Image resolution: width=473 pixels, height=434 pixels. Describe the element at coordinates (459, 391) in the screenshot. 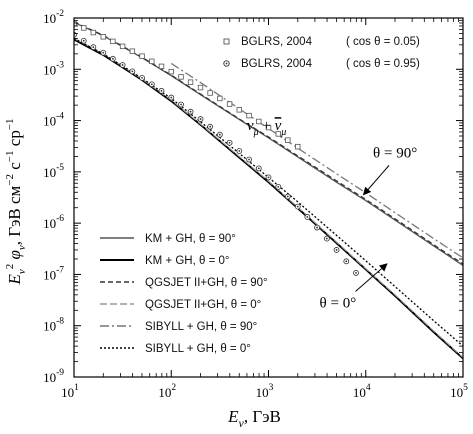

I see `x-tick-label: 10⁵` at that location.